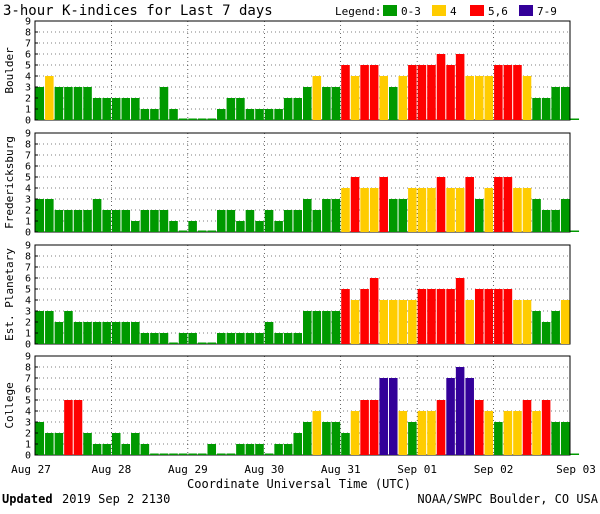 Image resolution: width=600 pixels, height=514 pixels. What do you see at coordinates (547, 11) in the screenshot?
I see `legend-entry-label-3: 7-9` at bounding box center [547, 11].